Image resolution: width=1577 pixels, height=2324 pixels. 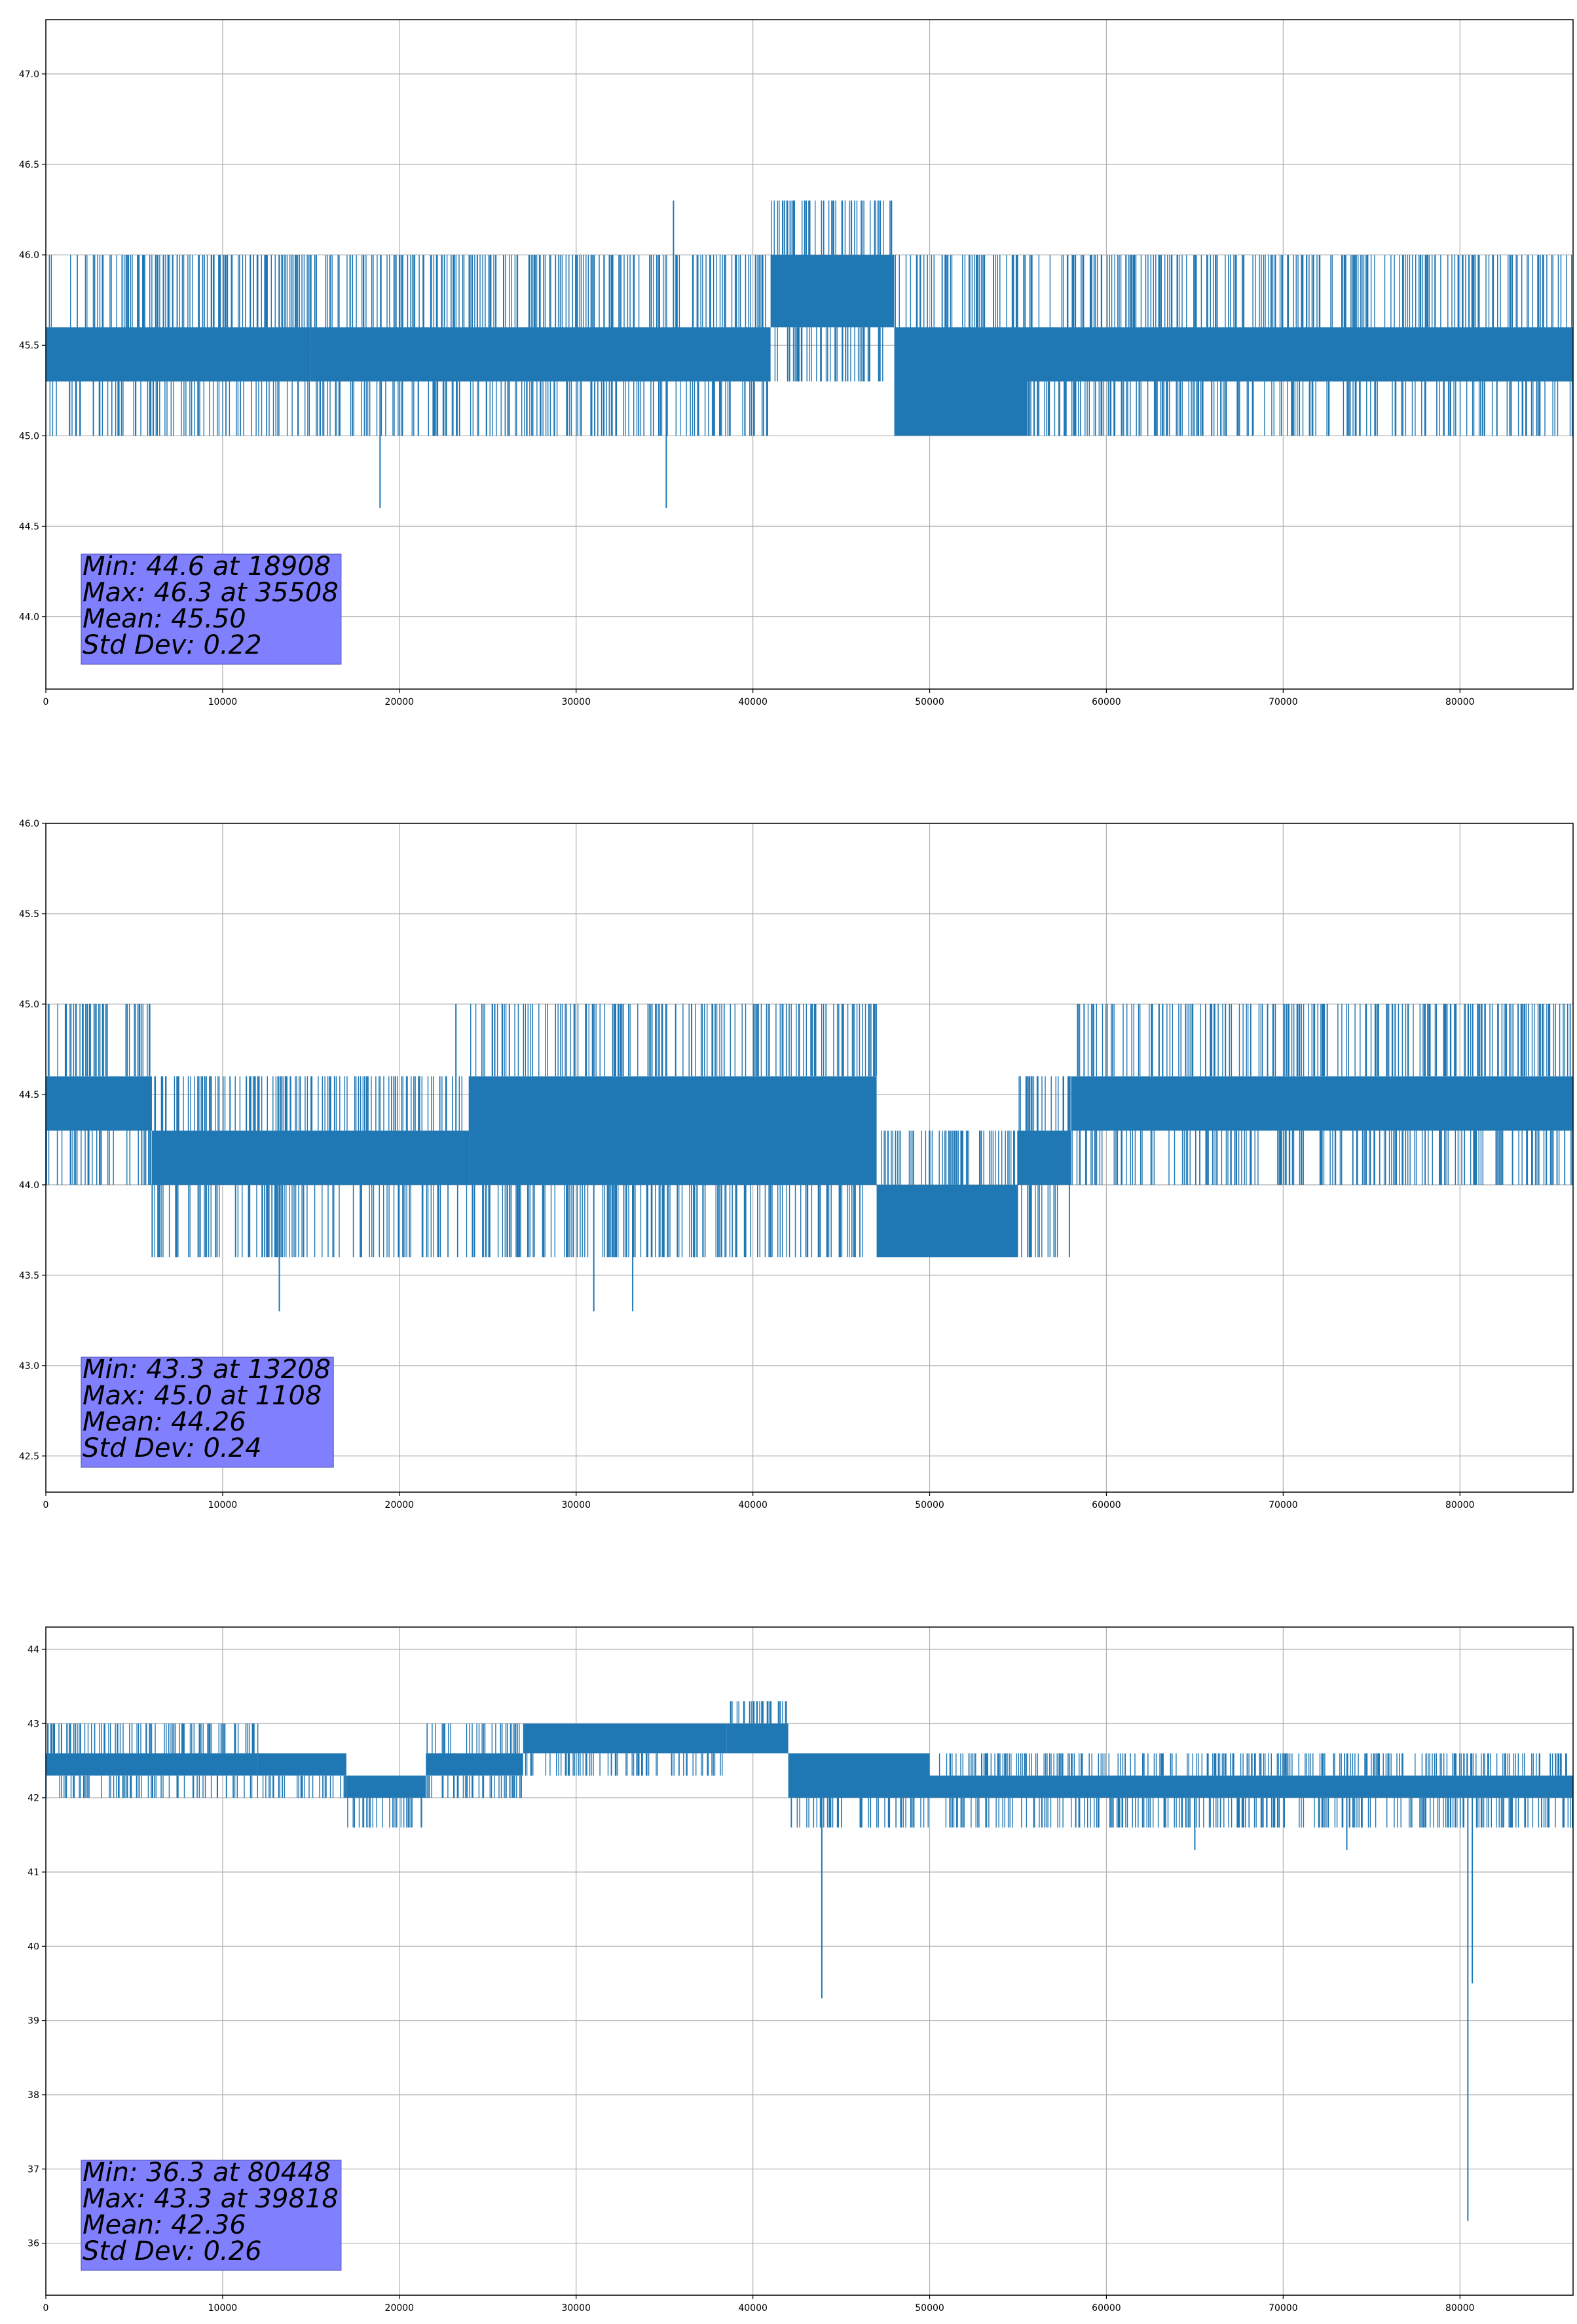 I want to click on y-axis: 44.0 44.5 45.0 45.5 46.0 46.5 47.0, so click(x=32, y=346).